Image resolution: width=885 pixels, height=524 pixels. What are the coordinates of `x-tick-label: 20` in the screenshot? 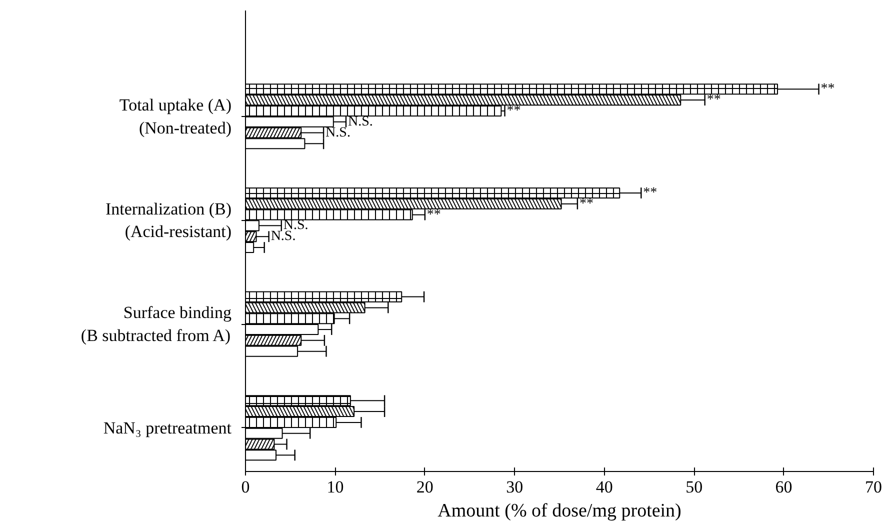 It's located at (425, 487).